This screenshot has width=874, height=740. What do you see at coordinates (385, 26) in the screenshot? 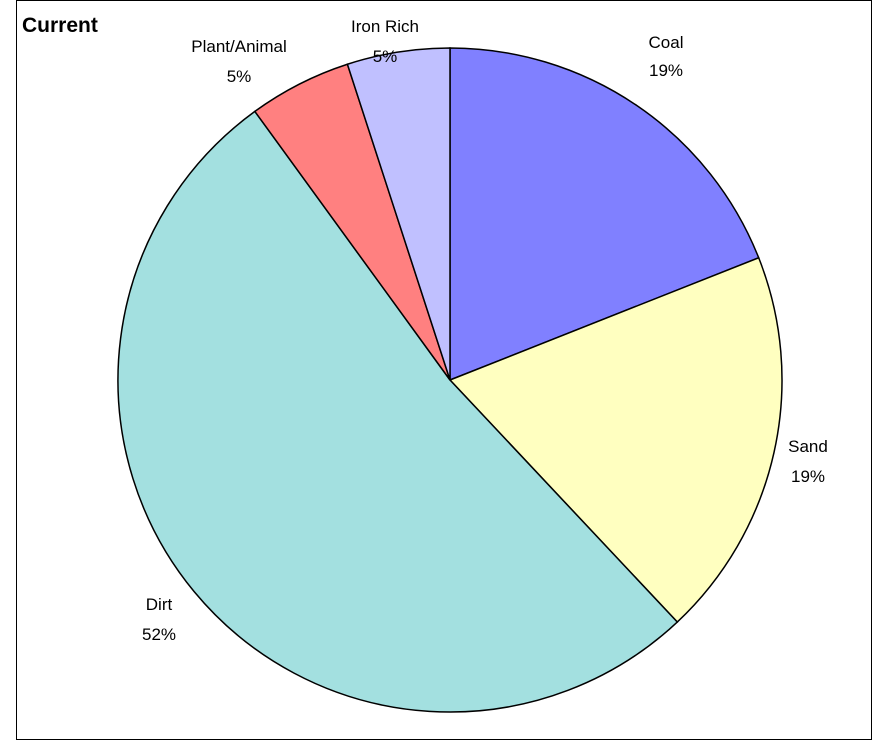
I see `slice-label-name: Iron Rich` at bounding box center [385, 26].